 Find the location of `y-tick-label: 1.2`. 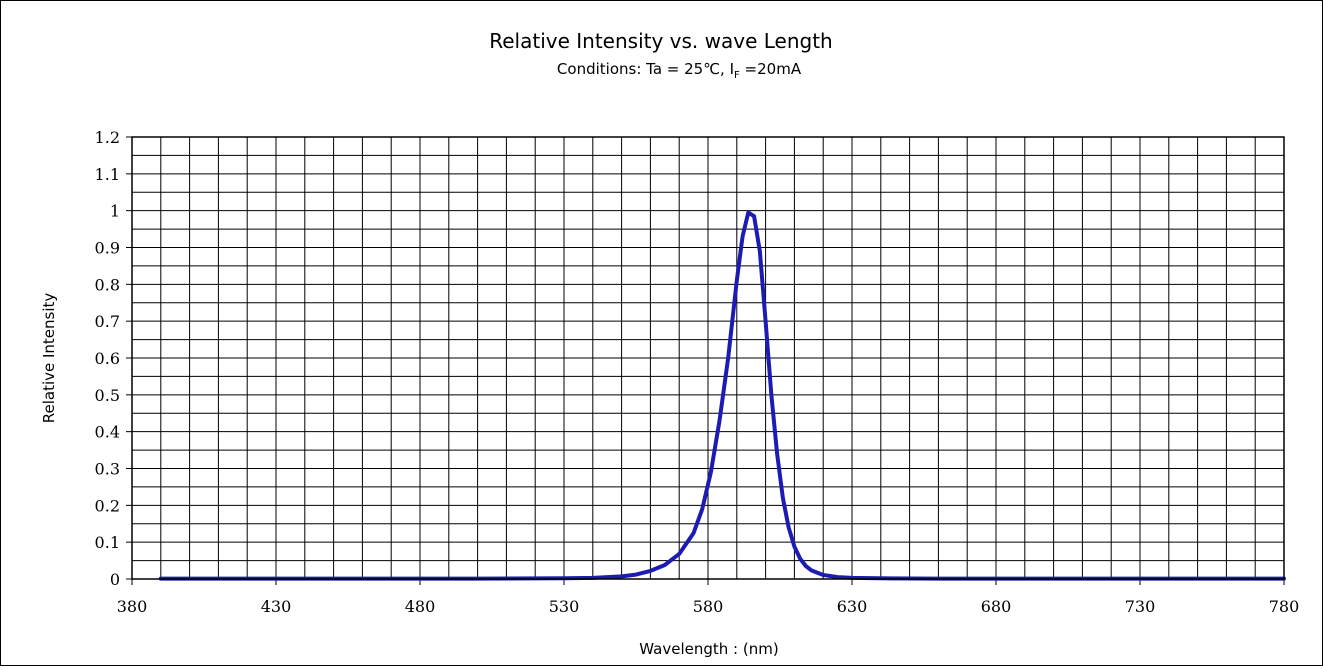

y-tick-label: 1.2 is located at coordinates (107, 137).